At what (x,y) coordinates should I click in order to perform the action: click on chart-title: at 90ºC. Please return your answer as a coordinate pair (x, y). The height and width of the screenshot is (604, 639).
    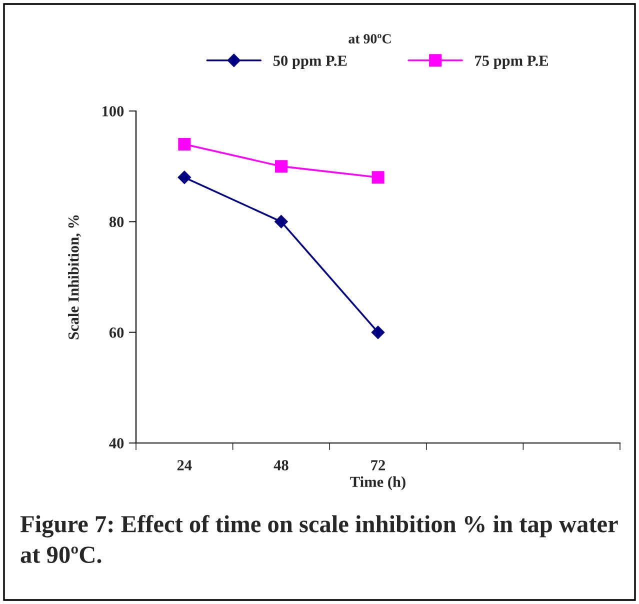
    Looking at the image, I should click on (369, 39).